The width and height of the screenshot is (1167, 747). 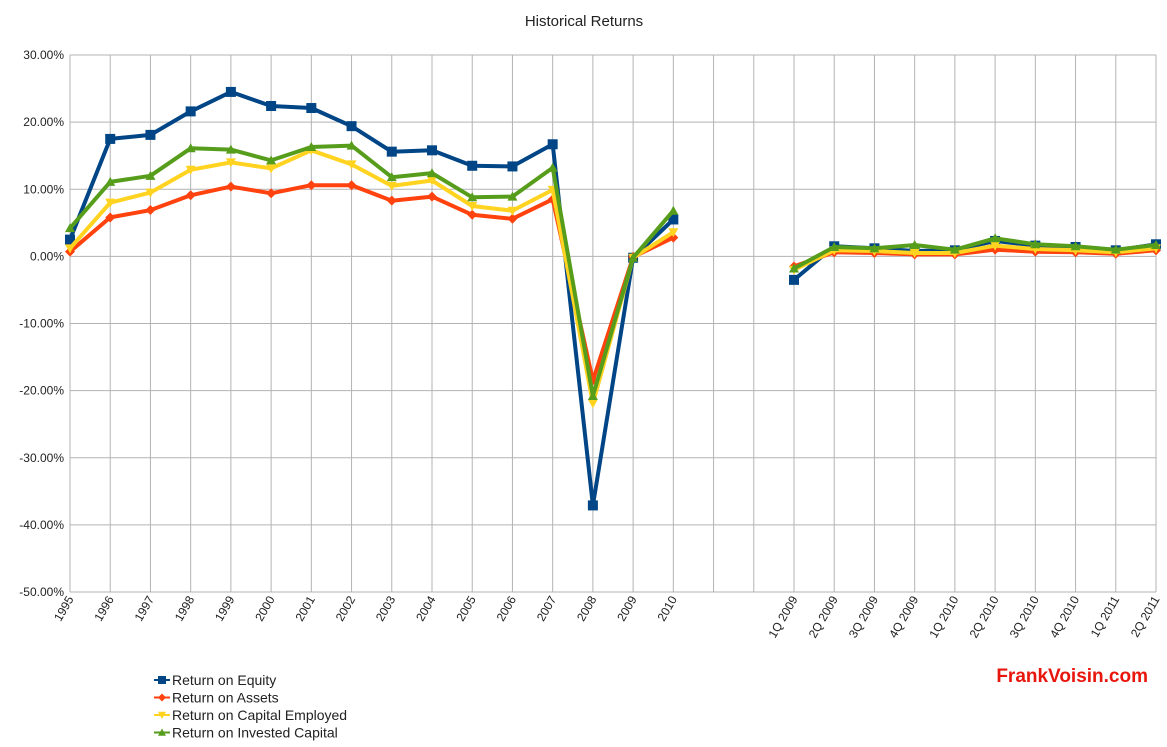 What do you see at coordinates (43, 122) in the screenshot?
I see `y-tick-label: 20.00%` at bounding box center [43, 122].